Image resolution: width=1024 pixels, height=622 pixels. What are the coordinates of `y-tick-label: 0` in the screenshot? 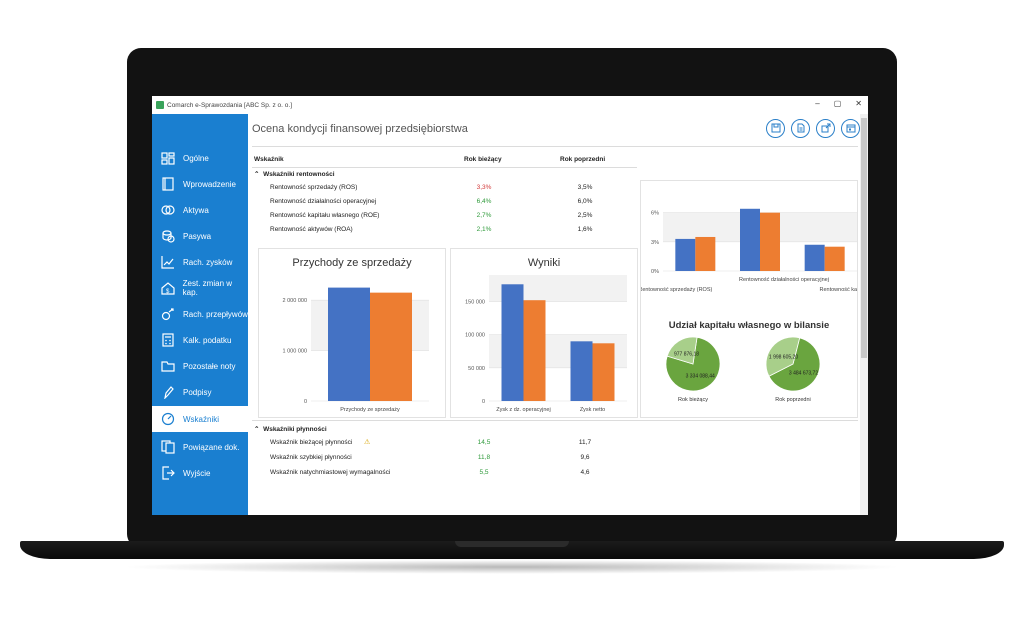 It's located at (483, 402).